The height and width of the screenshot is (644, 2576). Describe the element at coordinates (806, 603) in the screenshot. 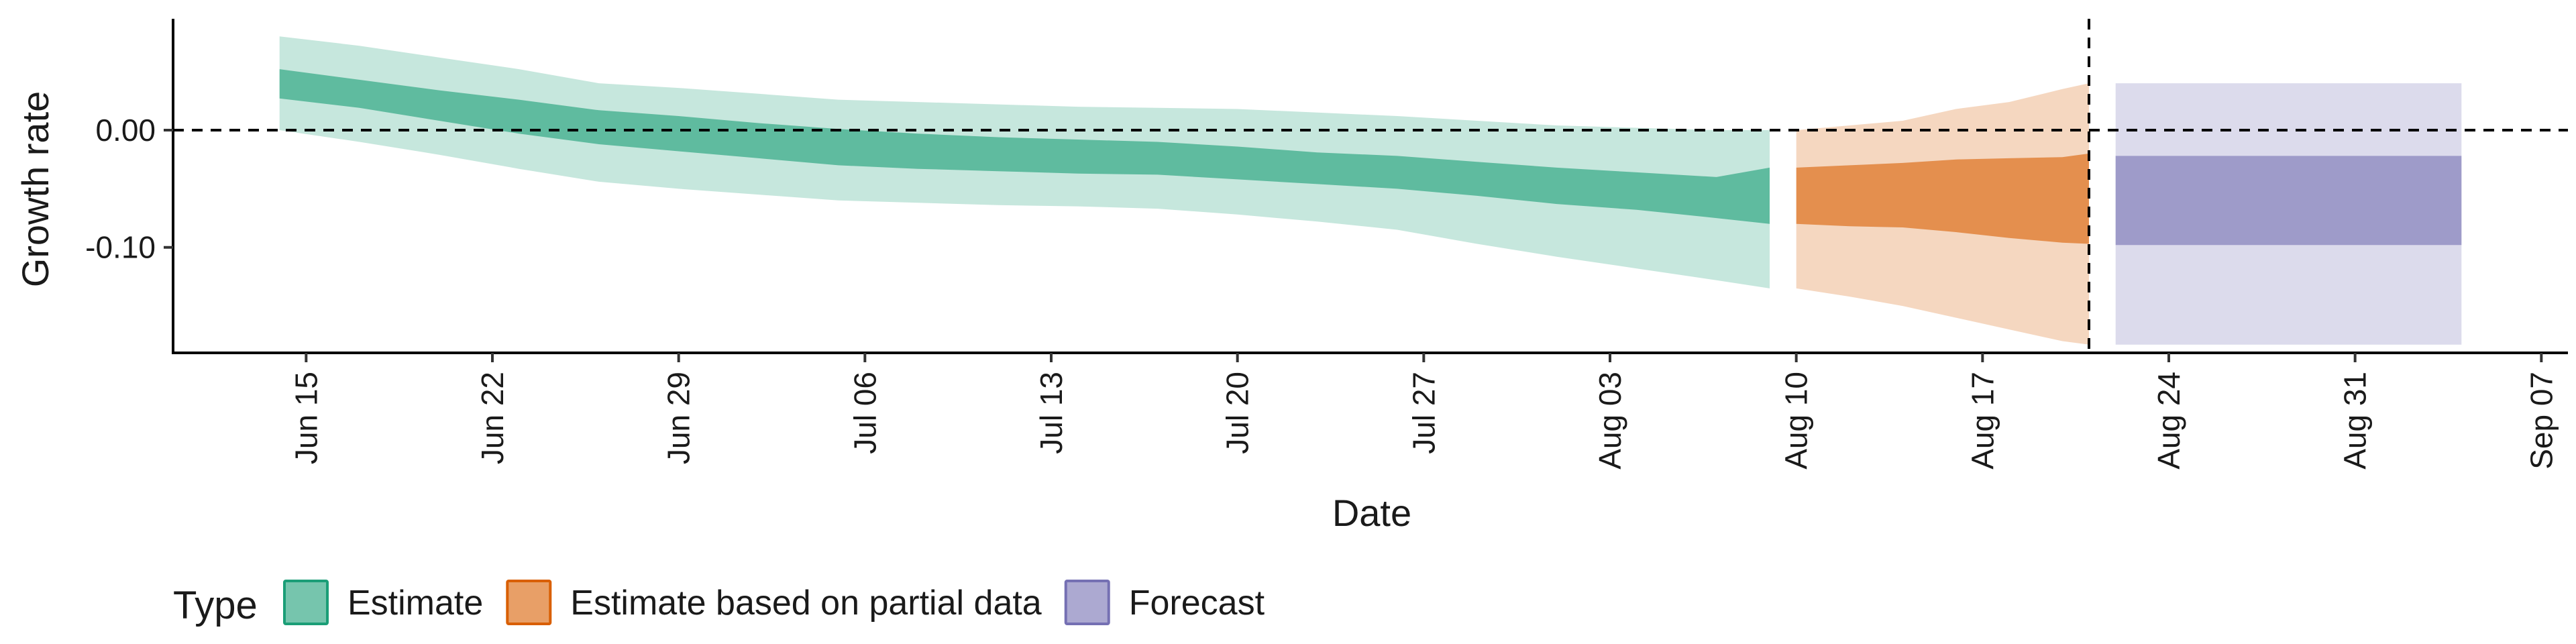

I see `legend-label-estimate-based-on-partial-data: Estimate based on partial data` at that location.